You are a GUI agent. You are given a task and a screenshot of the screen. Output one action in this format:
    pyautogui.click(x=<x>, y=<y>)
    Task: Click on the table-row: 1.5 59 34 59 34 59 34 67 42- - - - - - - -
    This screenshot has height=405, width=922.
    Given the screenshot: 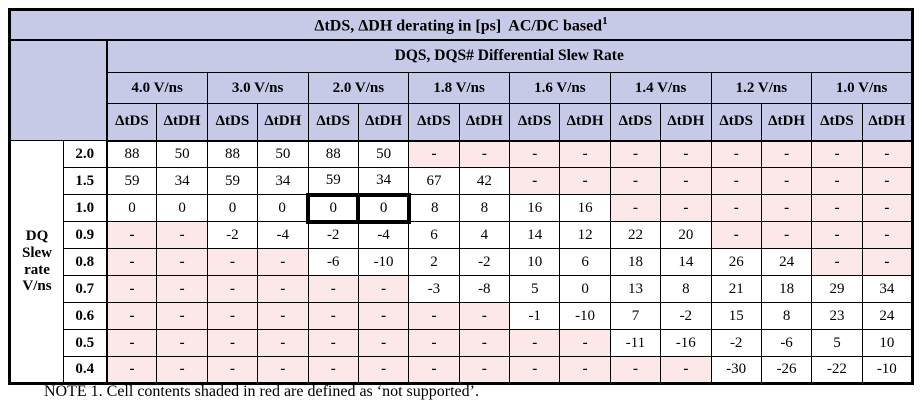 What is the action you would take?
    pyautogui.click(x=462, y=181)
    